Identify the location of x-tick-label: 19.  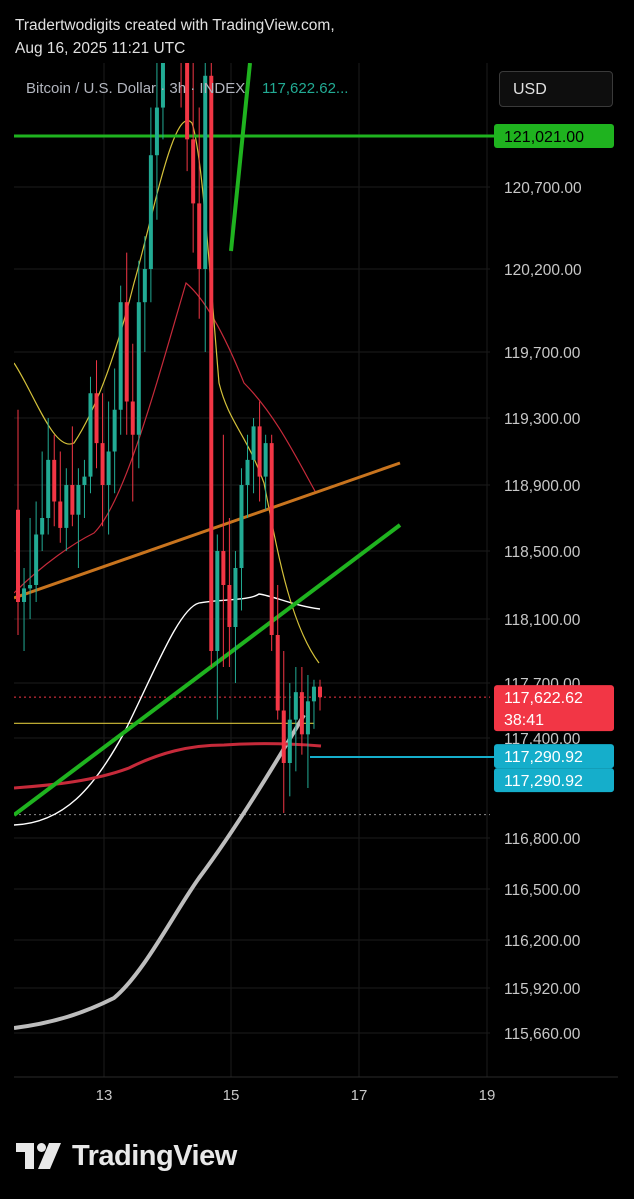
(487, 1095).